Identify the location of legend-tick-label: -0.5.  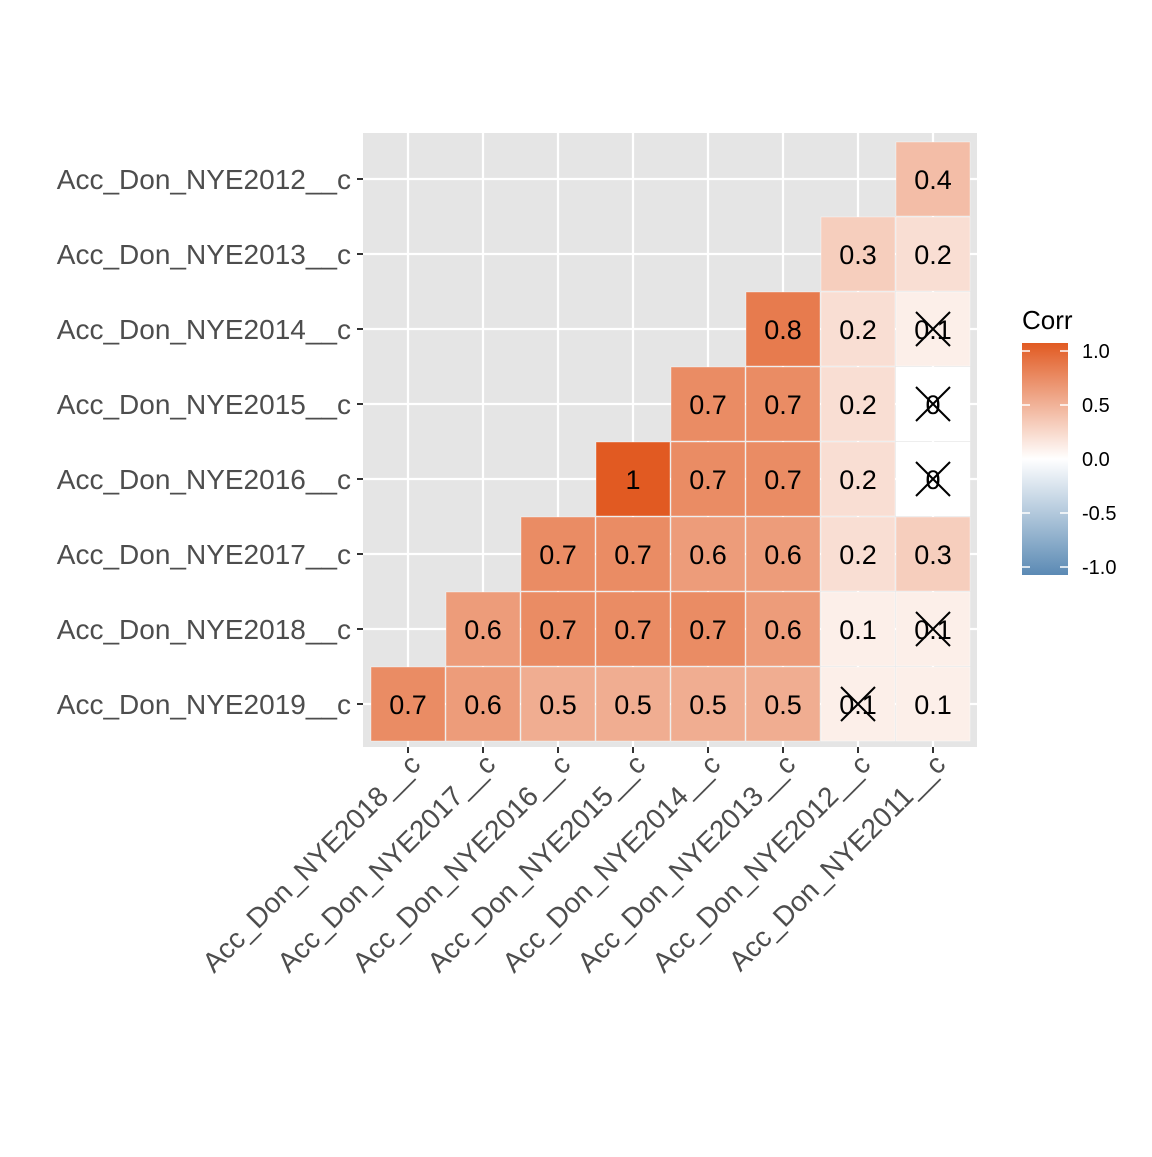
(1099, 514).